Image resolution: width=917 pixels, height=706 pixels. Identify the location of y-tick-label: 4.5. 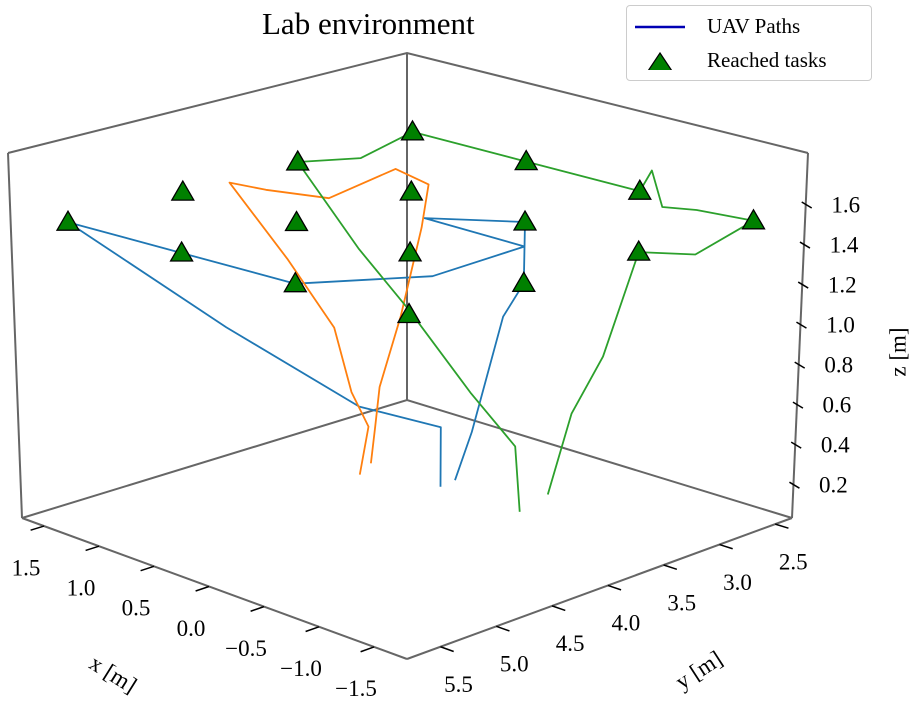
(570, 643).